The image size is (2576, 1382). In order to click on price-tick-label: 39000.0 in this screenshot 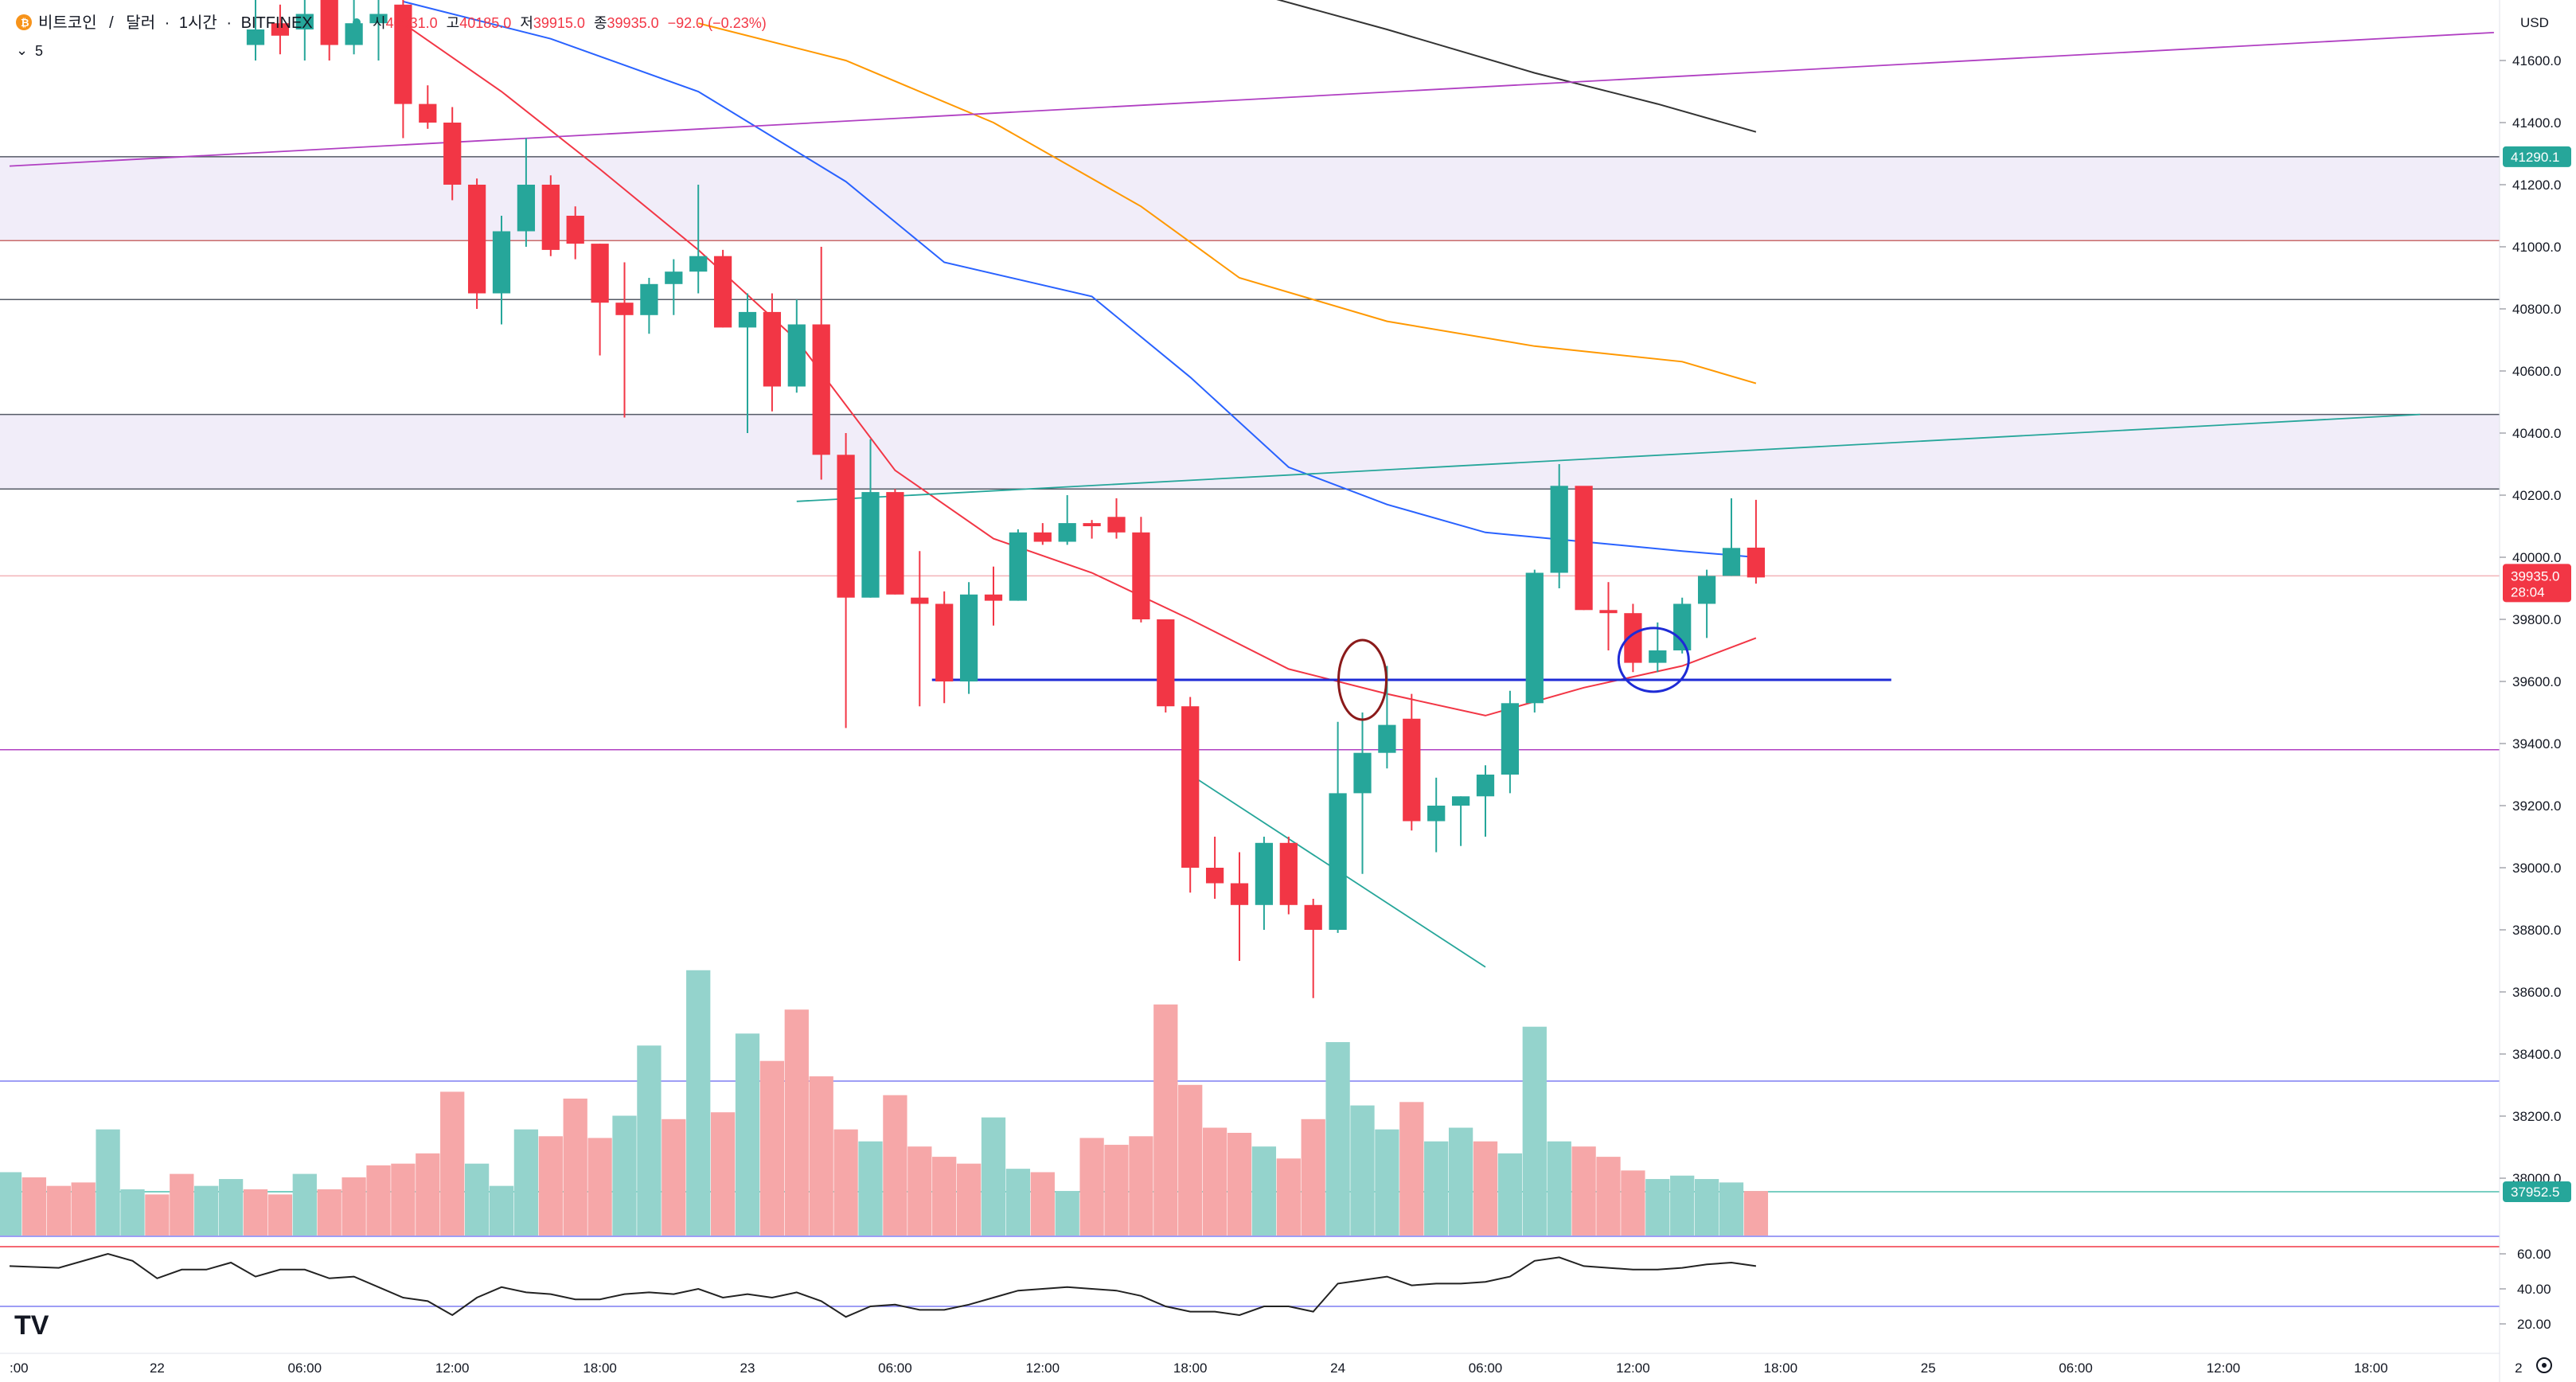, I will do `click(2536, 869)`.